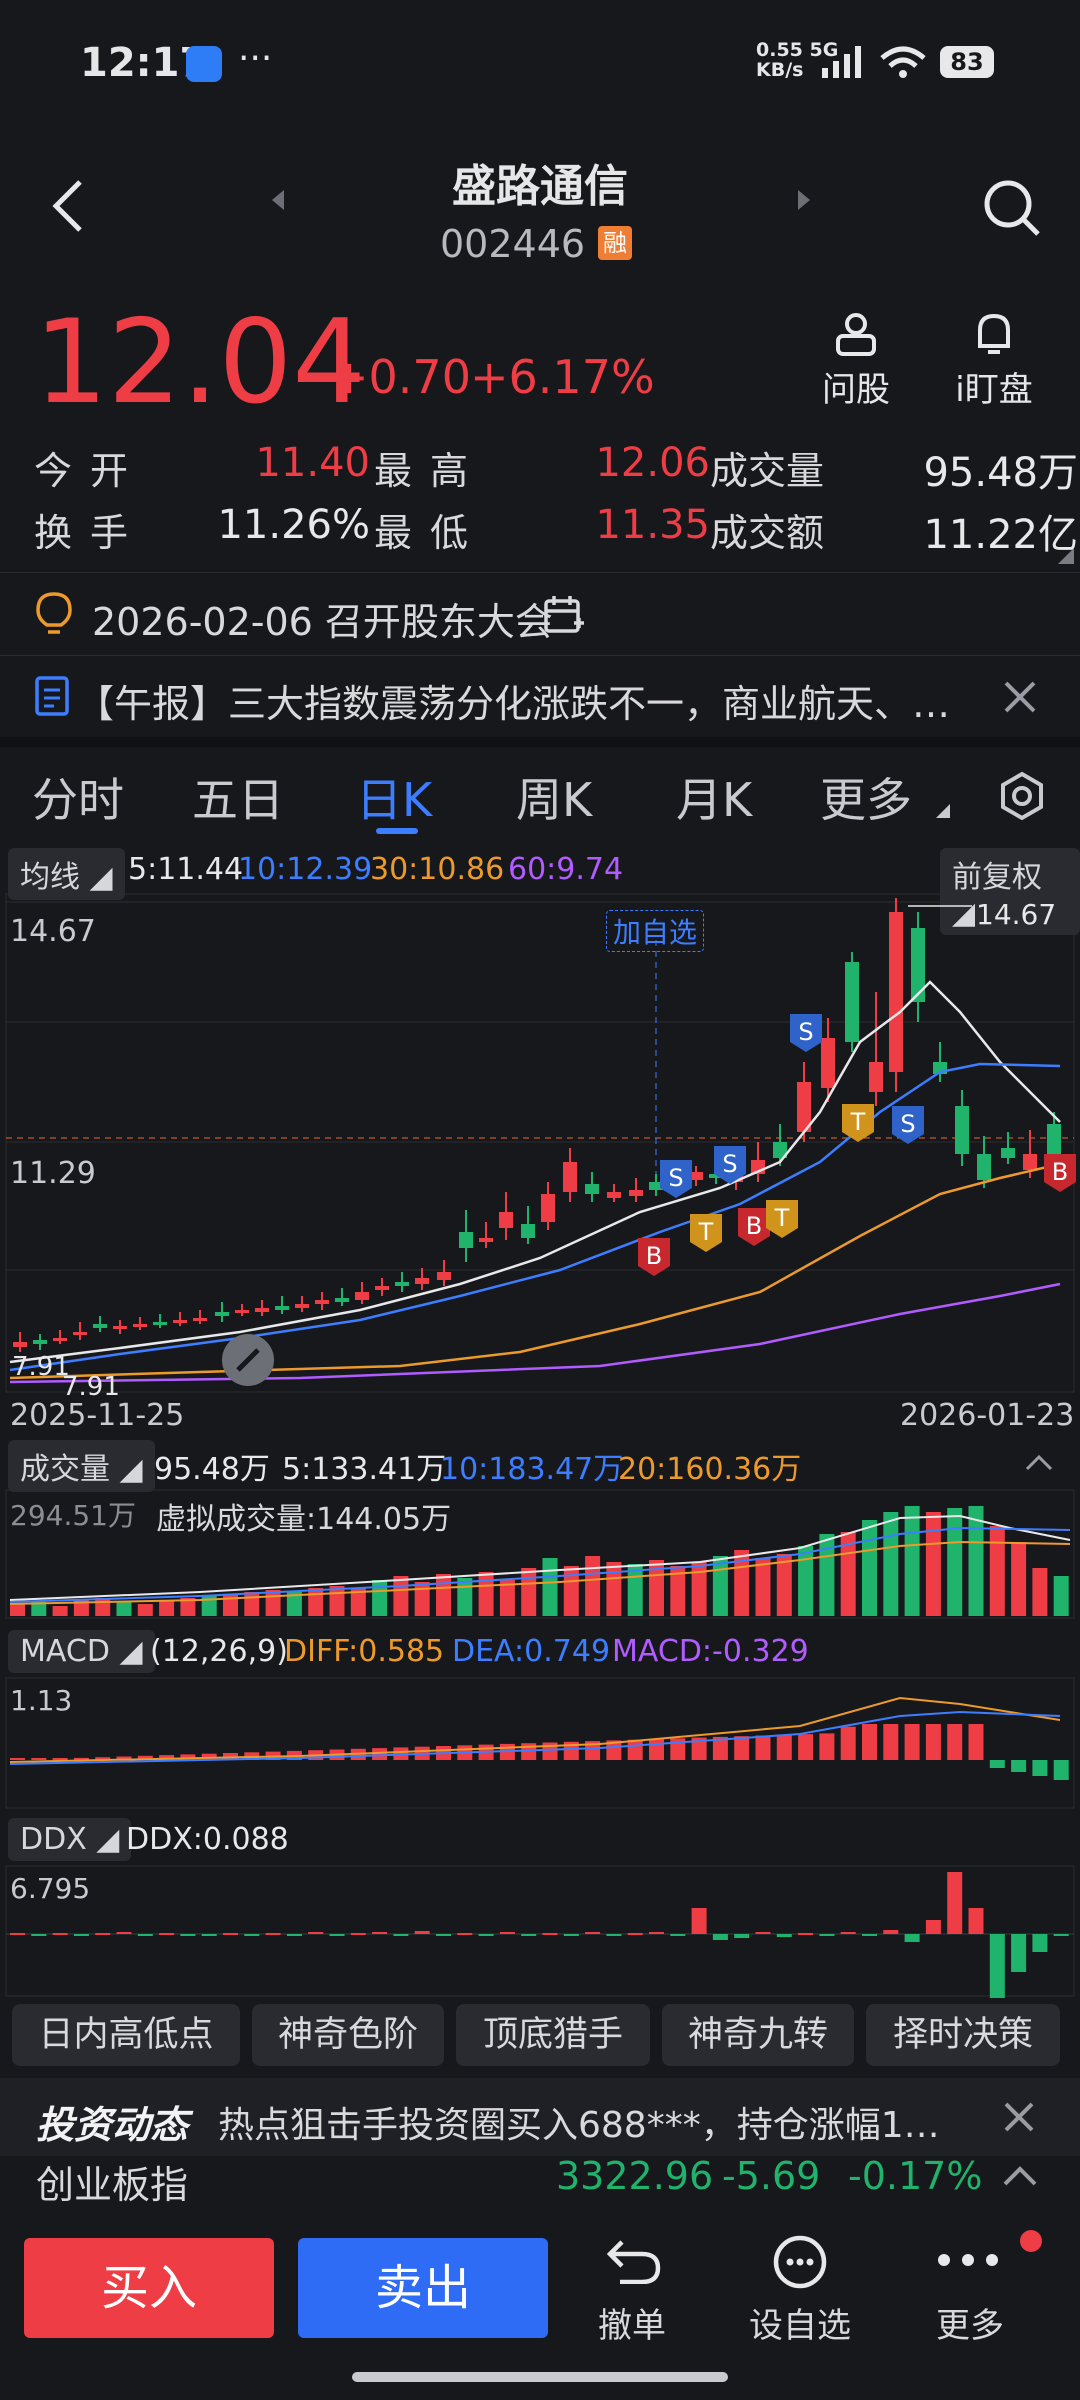 The width and height of the screenshot is (1080, 2400). What do you see at coordinates (632, 2290) in the screenshot?
I see `cancel-order-button: 撤单` at bounding box center [632, 2290].